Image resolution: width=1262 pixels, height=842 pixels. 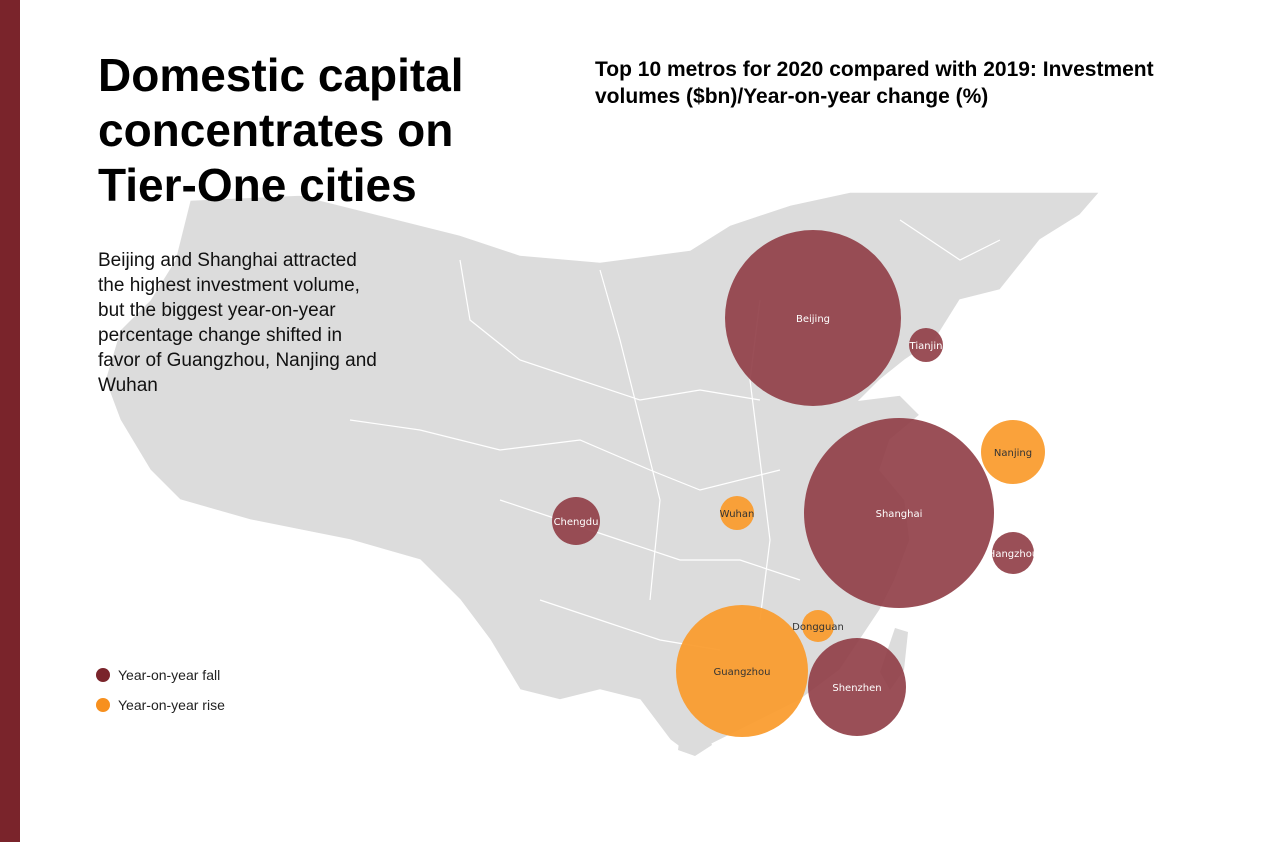 I want to click on bubble-label-beijing: Beijing, so click(x=813, y=319).